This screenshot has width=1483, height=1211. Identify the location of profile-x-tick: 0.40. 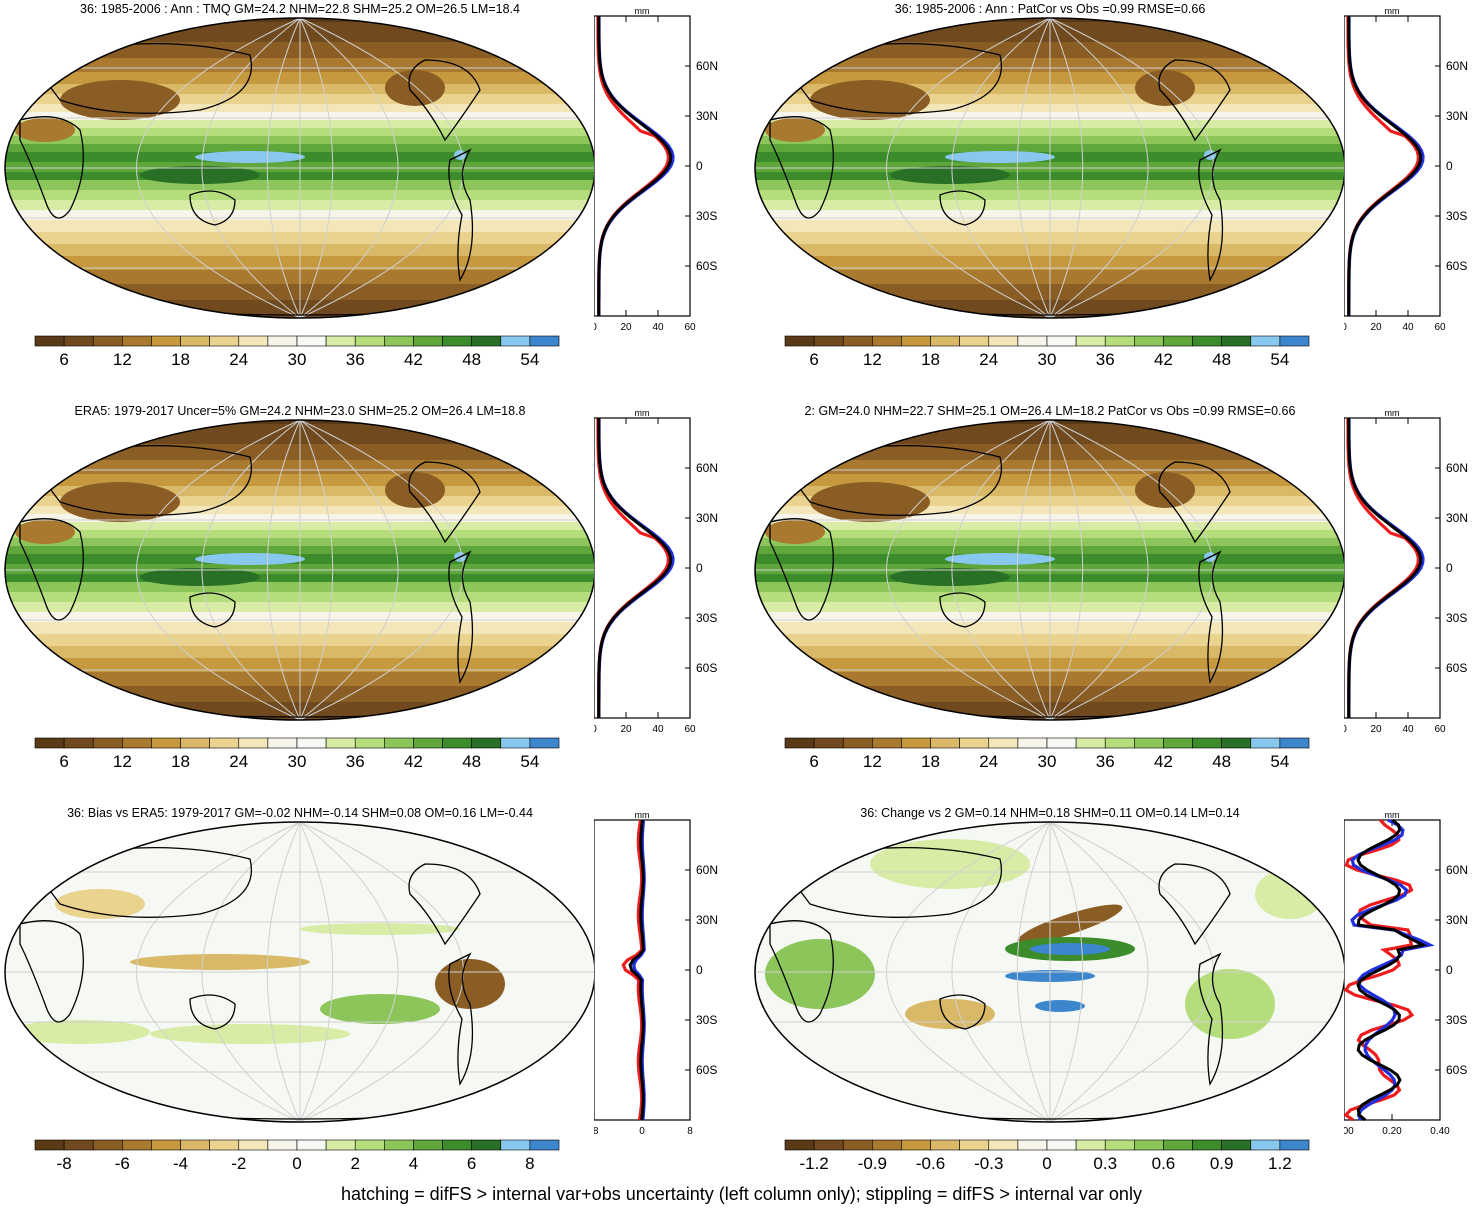
(1440, 1131).